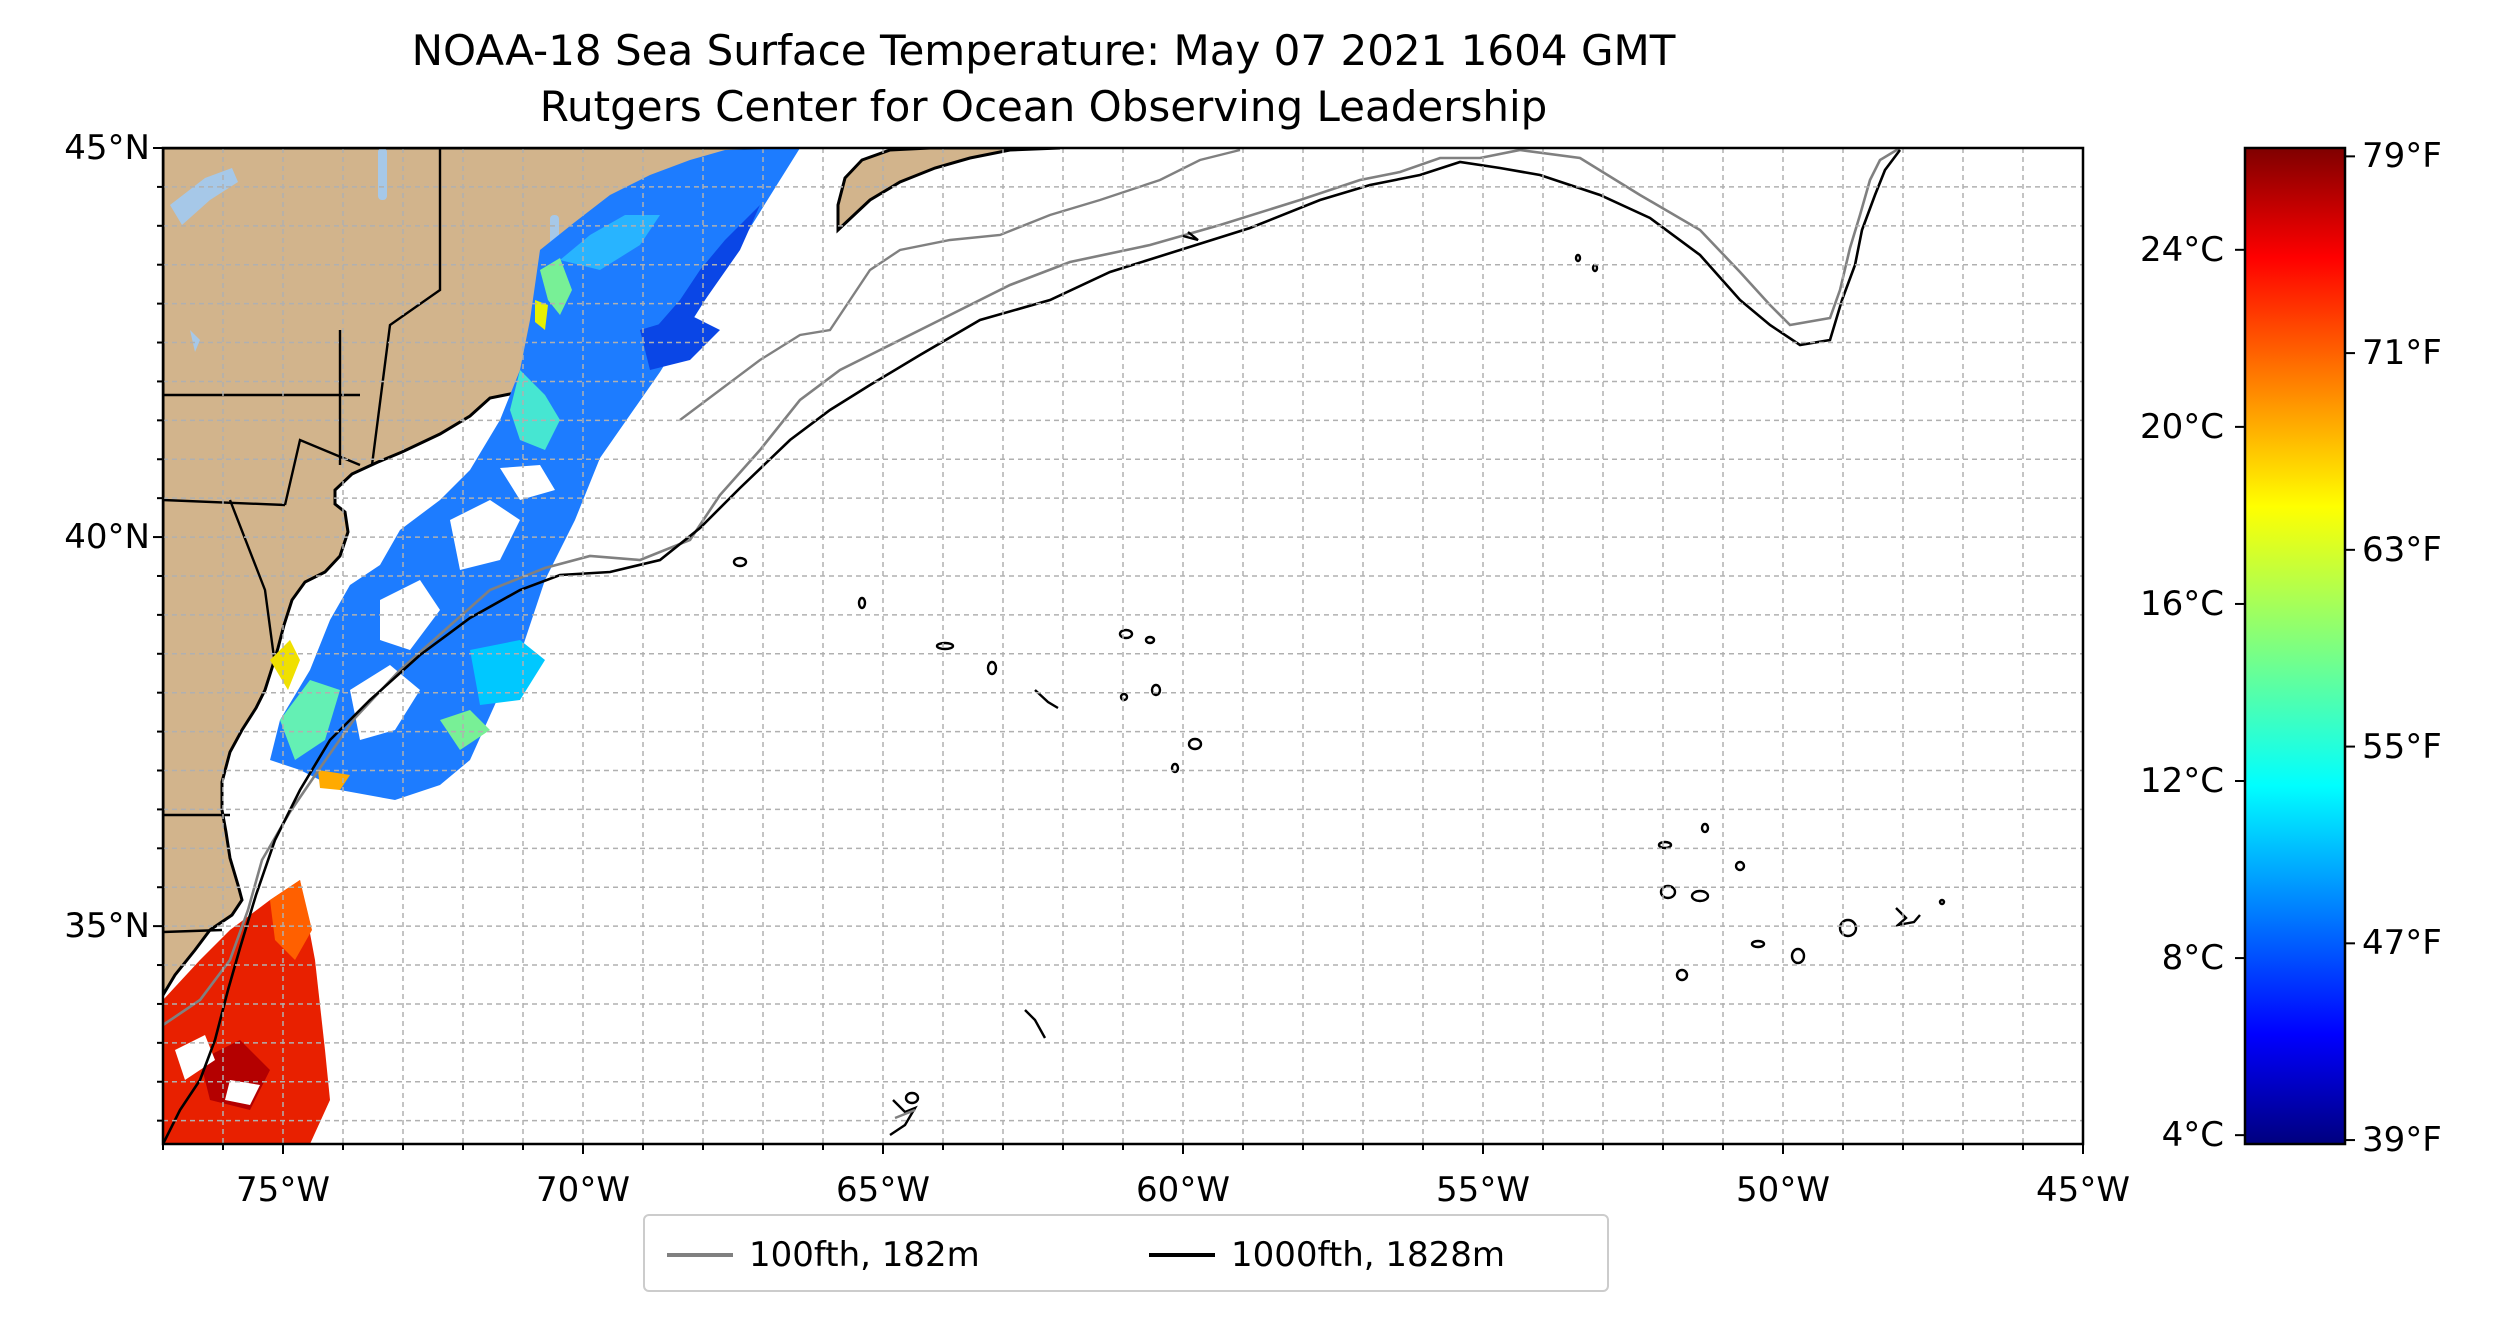 The image size is (2502, 1318). I want to click on colorbar-fahrenheit-label: 55°F, so click(2402, 746).